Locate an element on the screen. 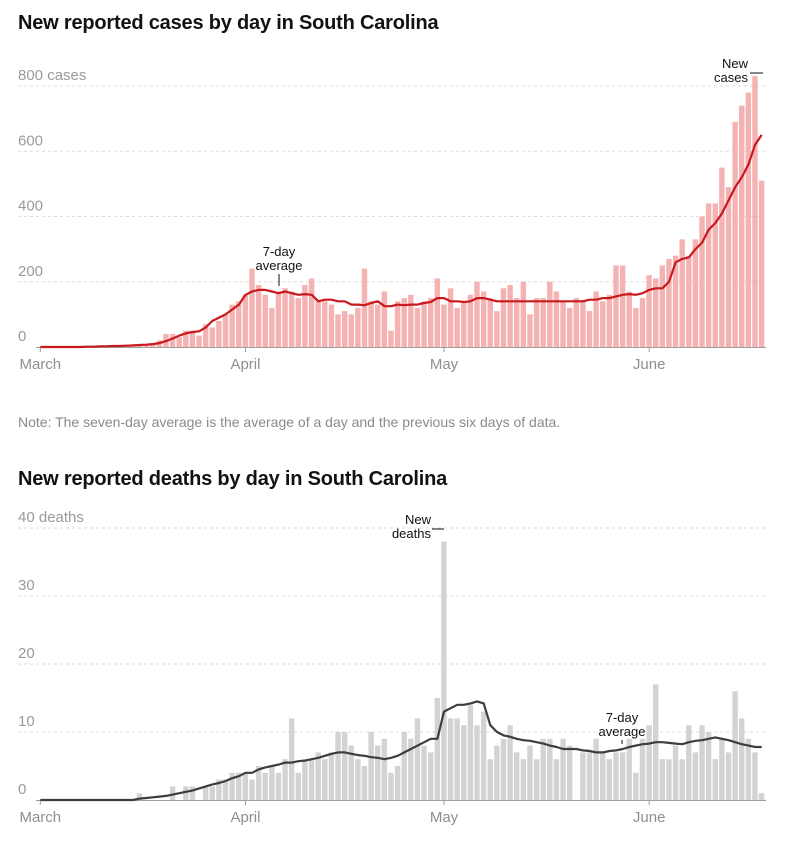 The width and height of the screenshot is (808, 842). deaths-bars-annotation-line1: New is located at coordinates (418, 519).